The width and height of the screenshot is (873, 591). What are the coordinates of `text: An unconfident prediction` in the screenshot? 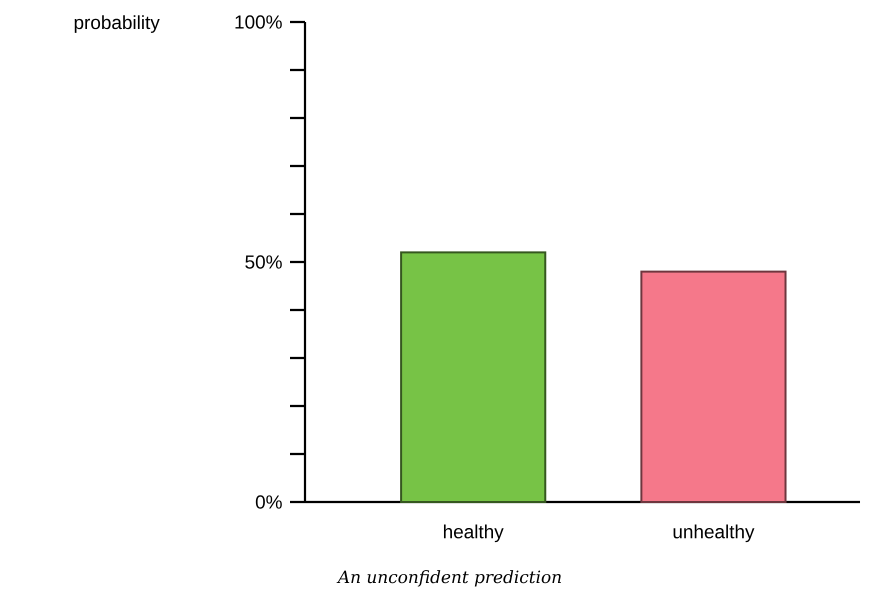 It's located at (448, 578).